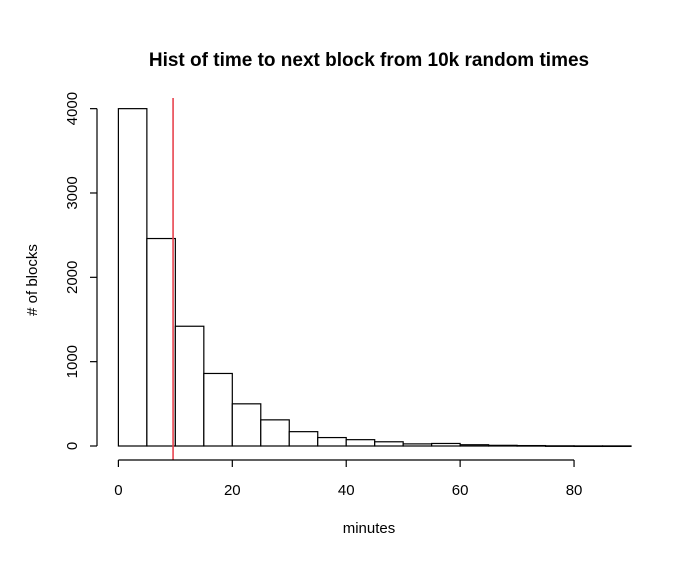 The width and height of the screenshot is (700, 577). Describe the element at coordinates (460, 490) in the screenshot. I see `x-tick-label: 60` at that location.